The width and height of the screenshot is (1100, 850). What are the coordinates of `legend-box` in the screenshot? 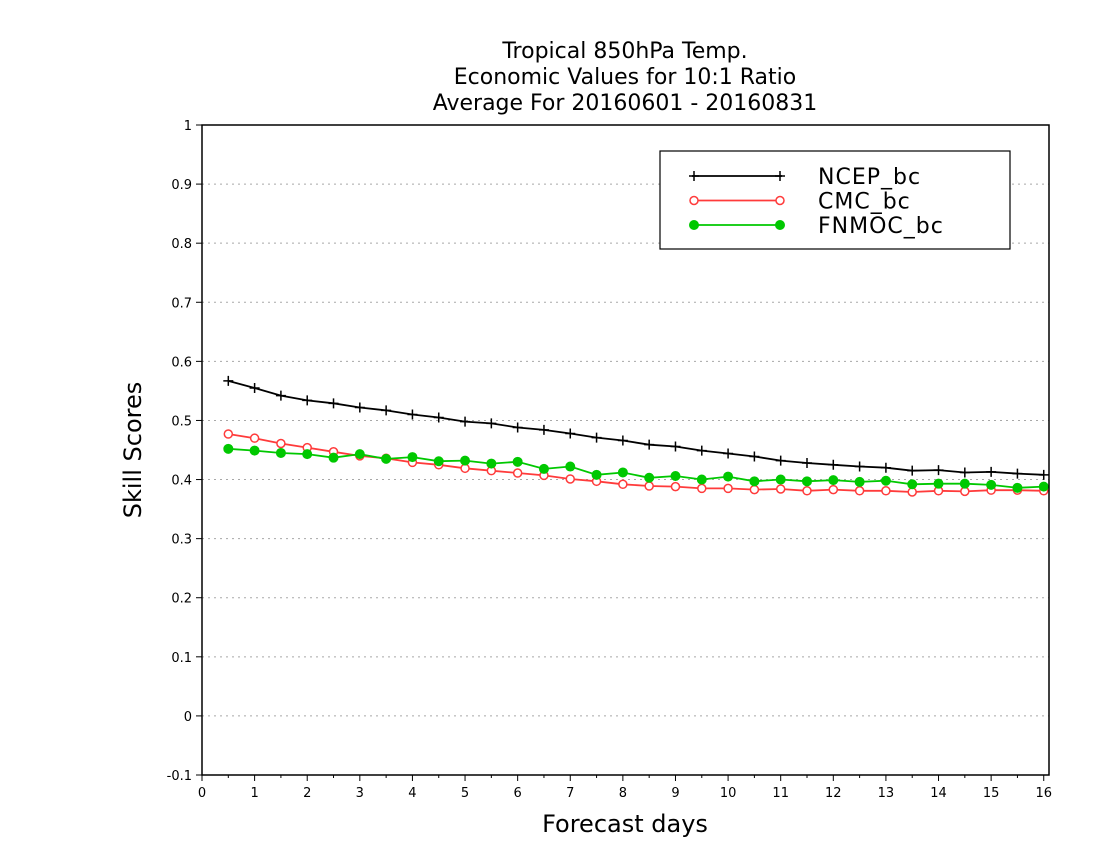 It's located at (835, 200).